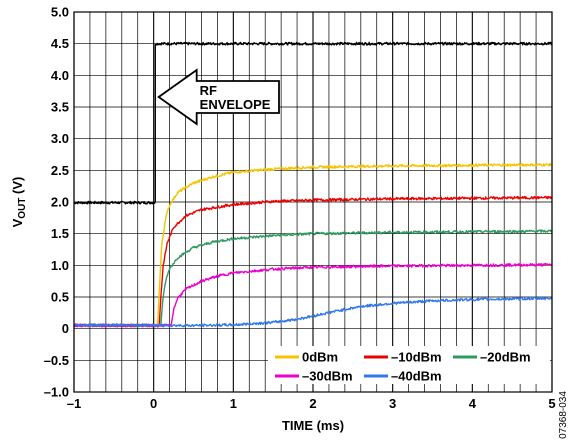  I want to click on annotation-line-2: ENVELOPE, so click(235, 104).